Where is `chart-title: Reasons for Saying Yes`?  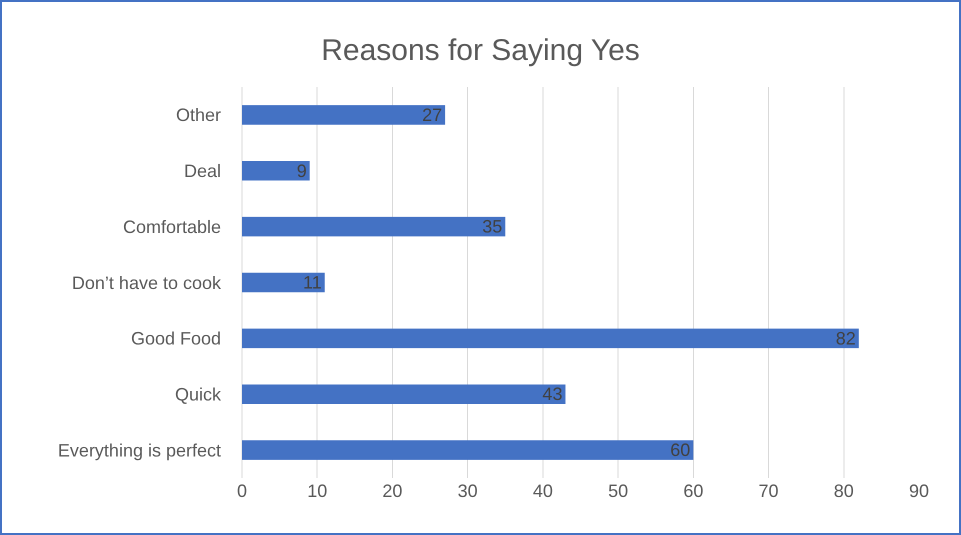
chart-title: Reasons for Saying Yes is located at coordinates (480, 51).